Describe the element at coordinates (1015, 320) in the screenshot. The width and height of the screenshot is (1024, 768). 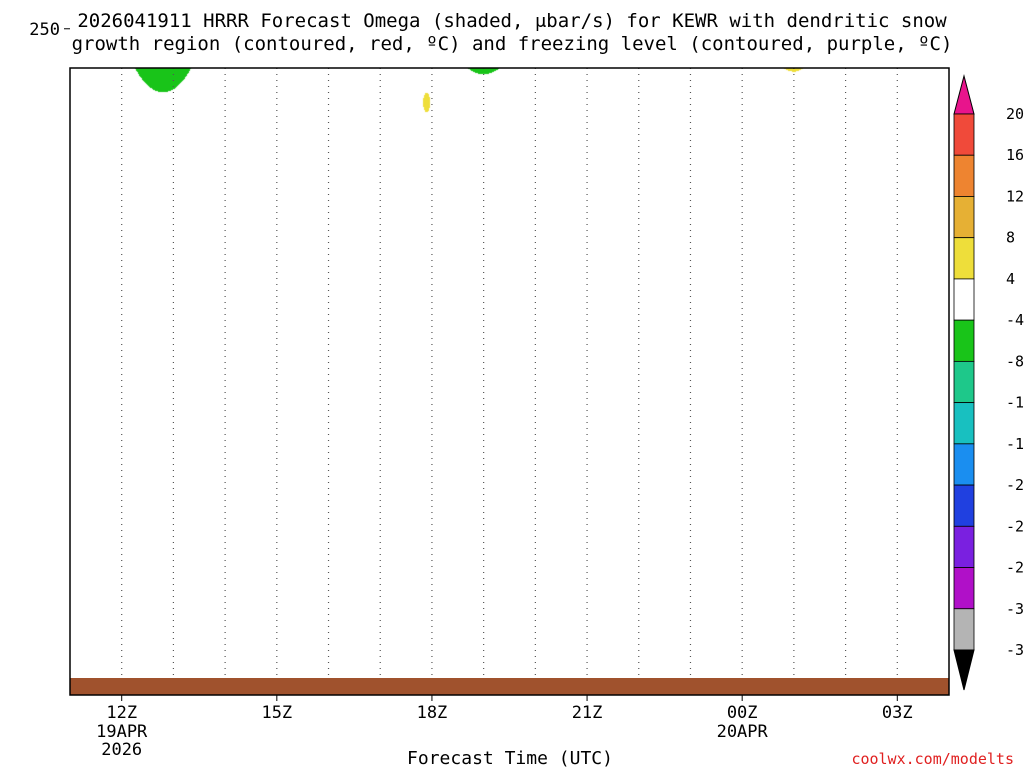
I see `colorbar-label: -4` at that location.